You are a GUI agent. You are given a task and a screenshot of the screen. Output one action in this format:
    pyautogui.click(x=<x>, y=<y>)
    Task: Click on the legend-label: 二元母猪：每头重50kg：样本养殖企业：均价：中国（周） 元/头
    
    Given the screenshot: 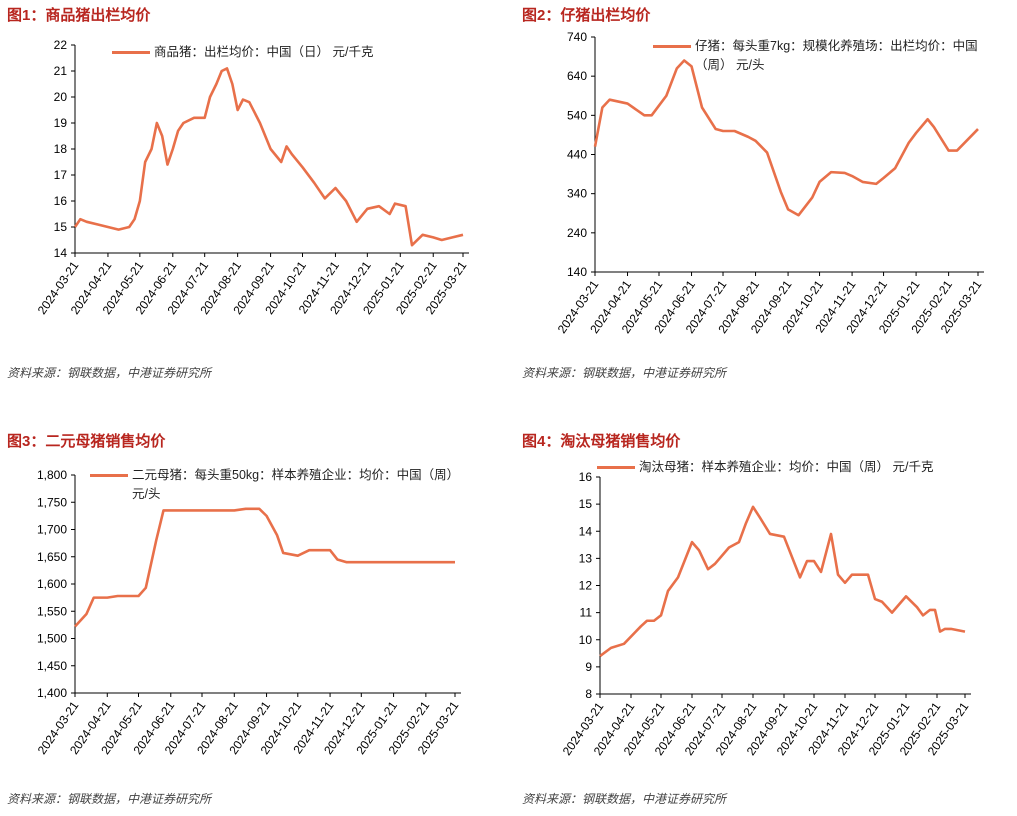 What is the action you would take?
    pyautogui.click(x=296, y=484)
    